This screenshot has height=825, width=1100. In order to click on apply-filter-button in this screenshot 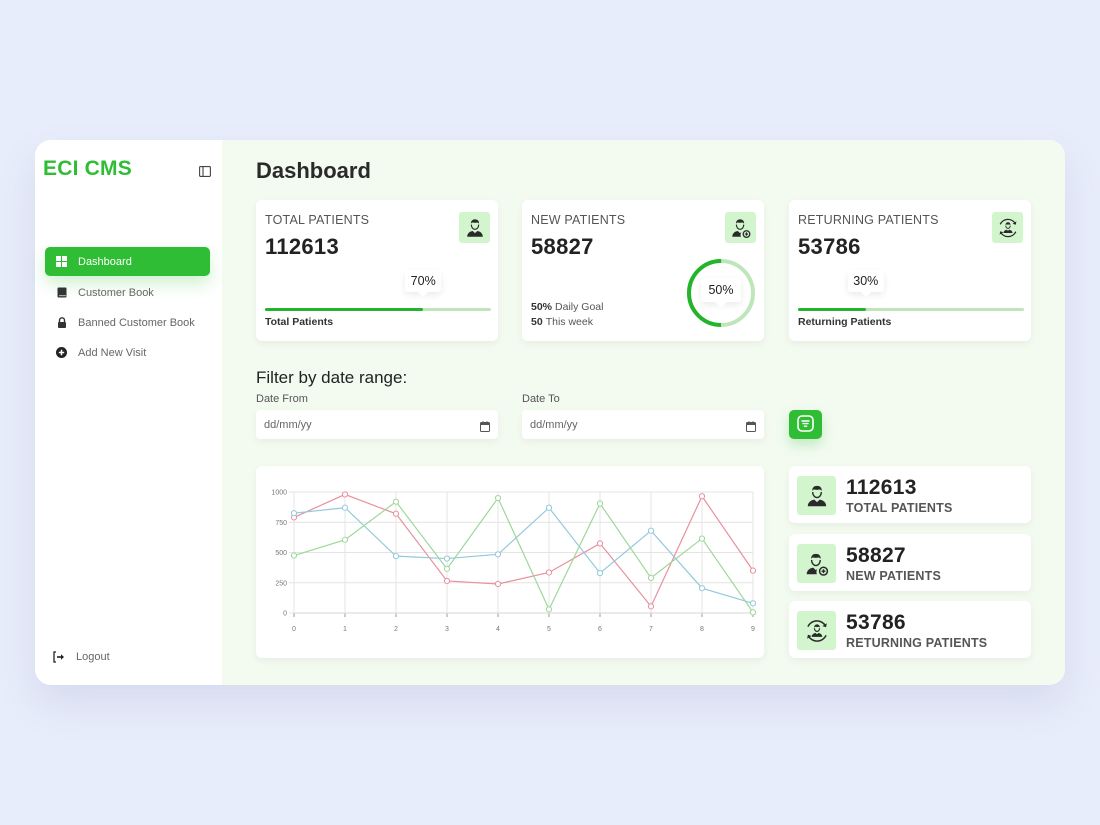, I will do `click(805, 424)`.